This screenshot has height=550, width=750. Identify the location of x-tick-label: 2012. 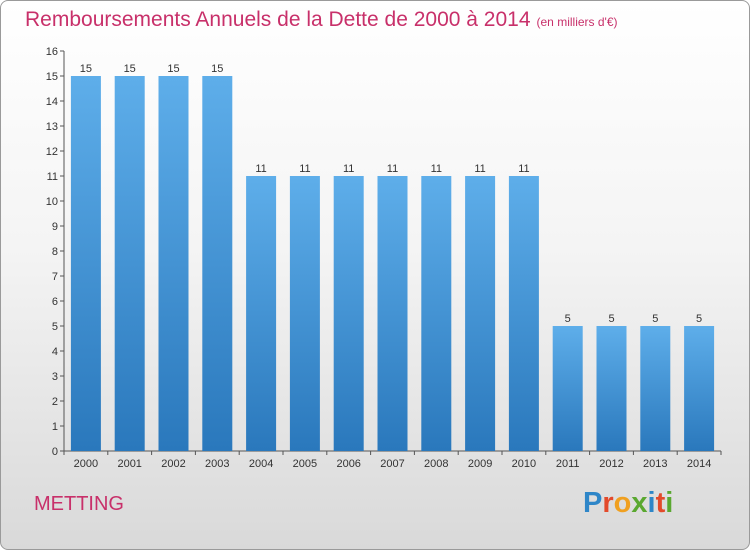
(611, 464).